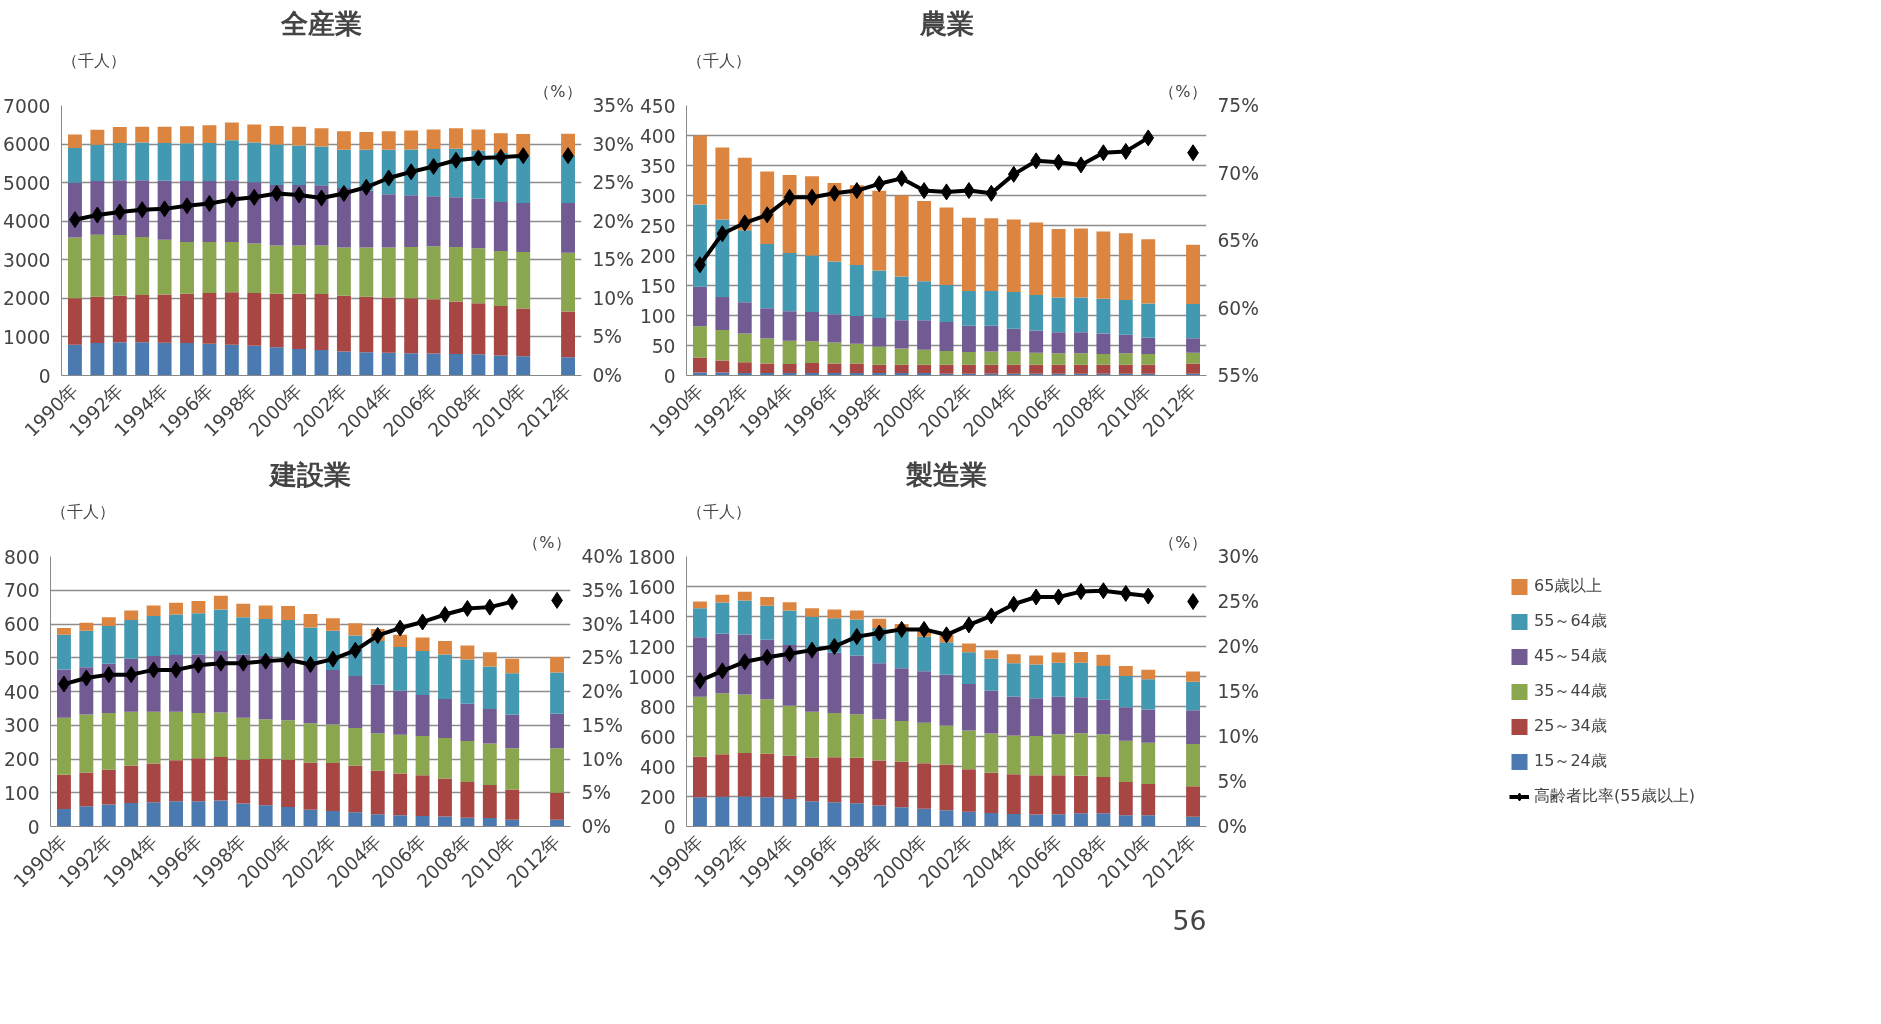  Describe the element at coordinates (309, 474) in the screenshot. I see `chart-title: 建設業` at that location.